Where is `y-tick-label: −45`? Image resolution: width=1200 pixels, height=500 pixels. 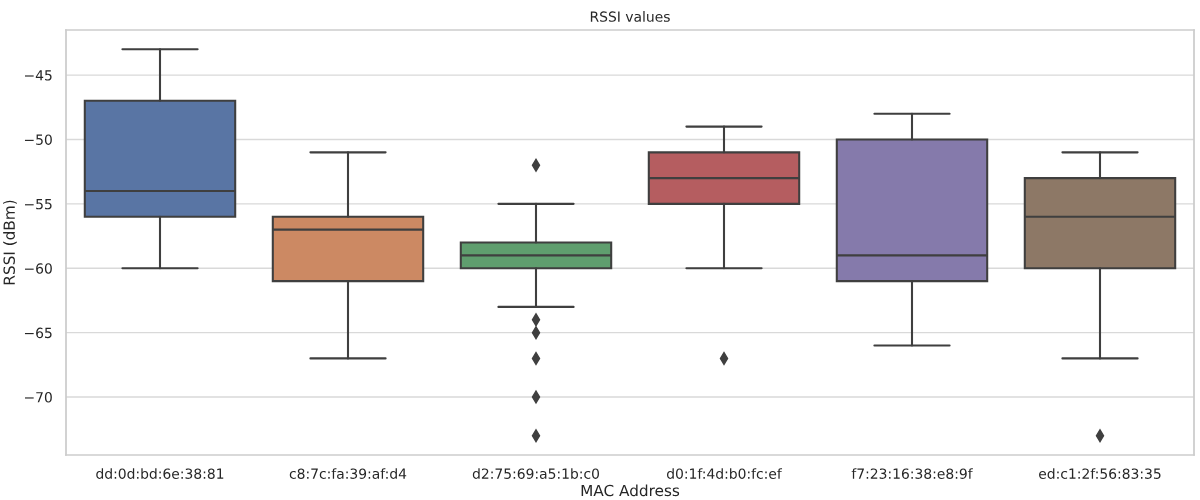
y-tick-label: −45 is located at coordinates (38, 75).